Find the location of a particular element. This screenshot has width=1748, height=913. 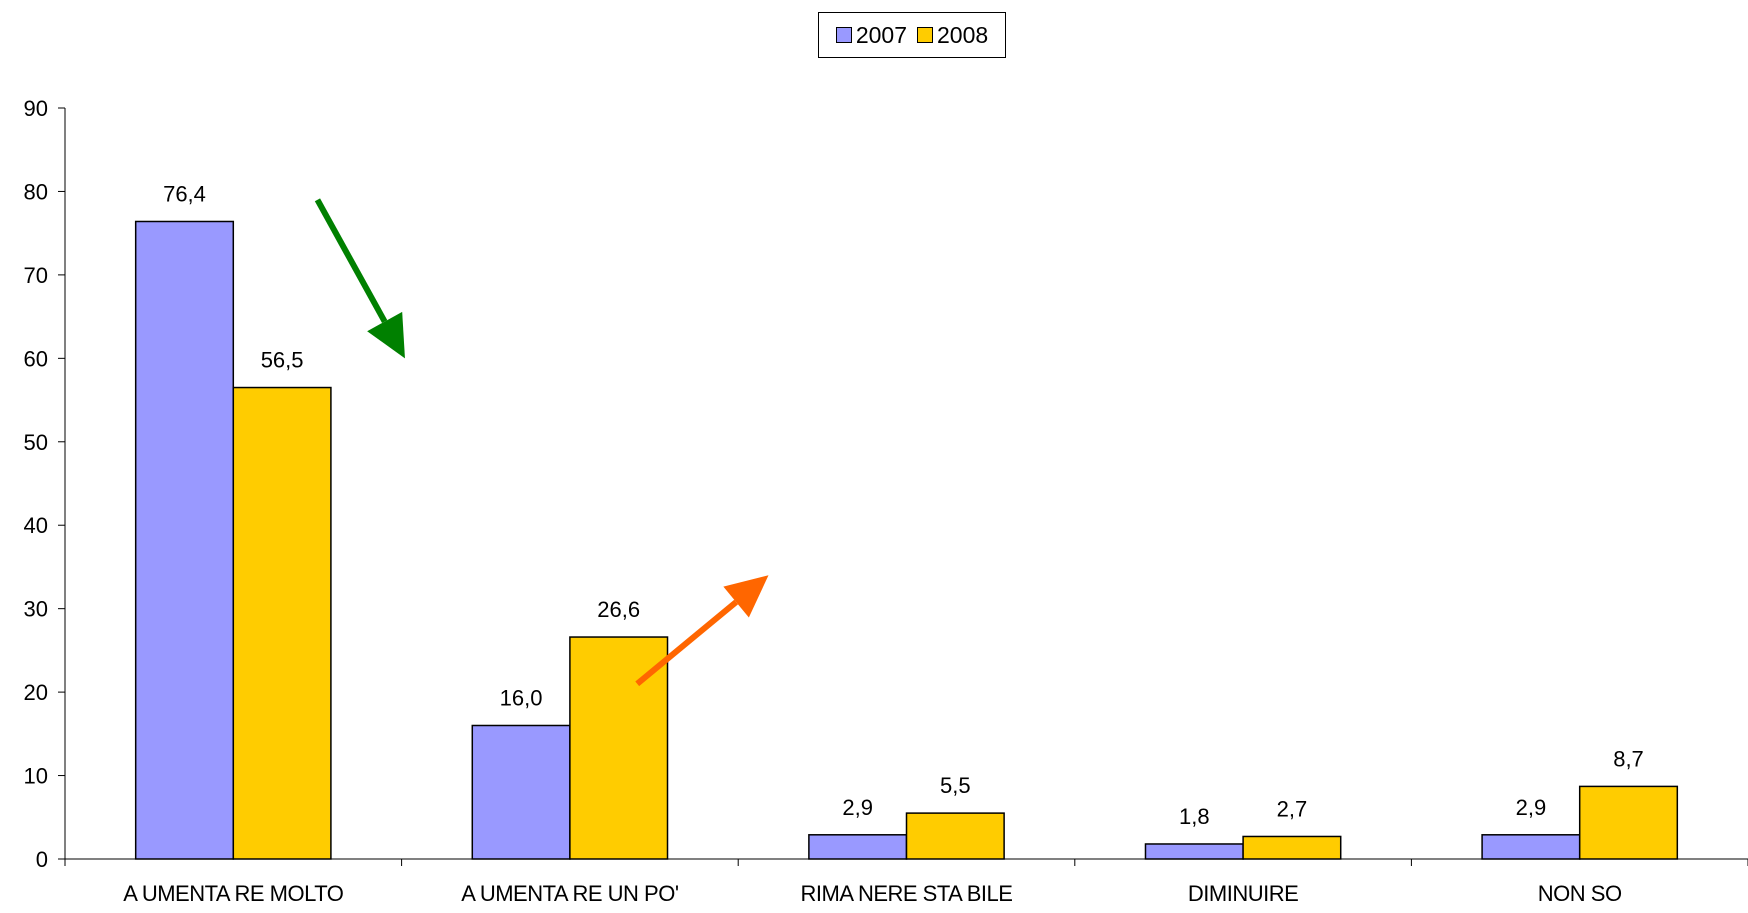

y-tick-label: 0 is located at coordinates (42, 859).